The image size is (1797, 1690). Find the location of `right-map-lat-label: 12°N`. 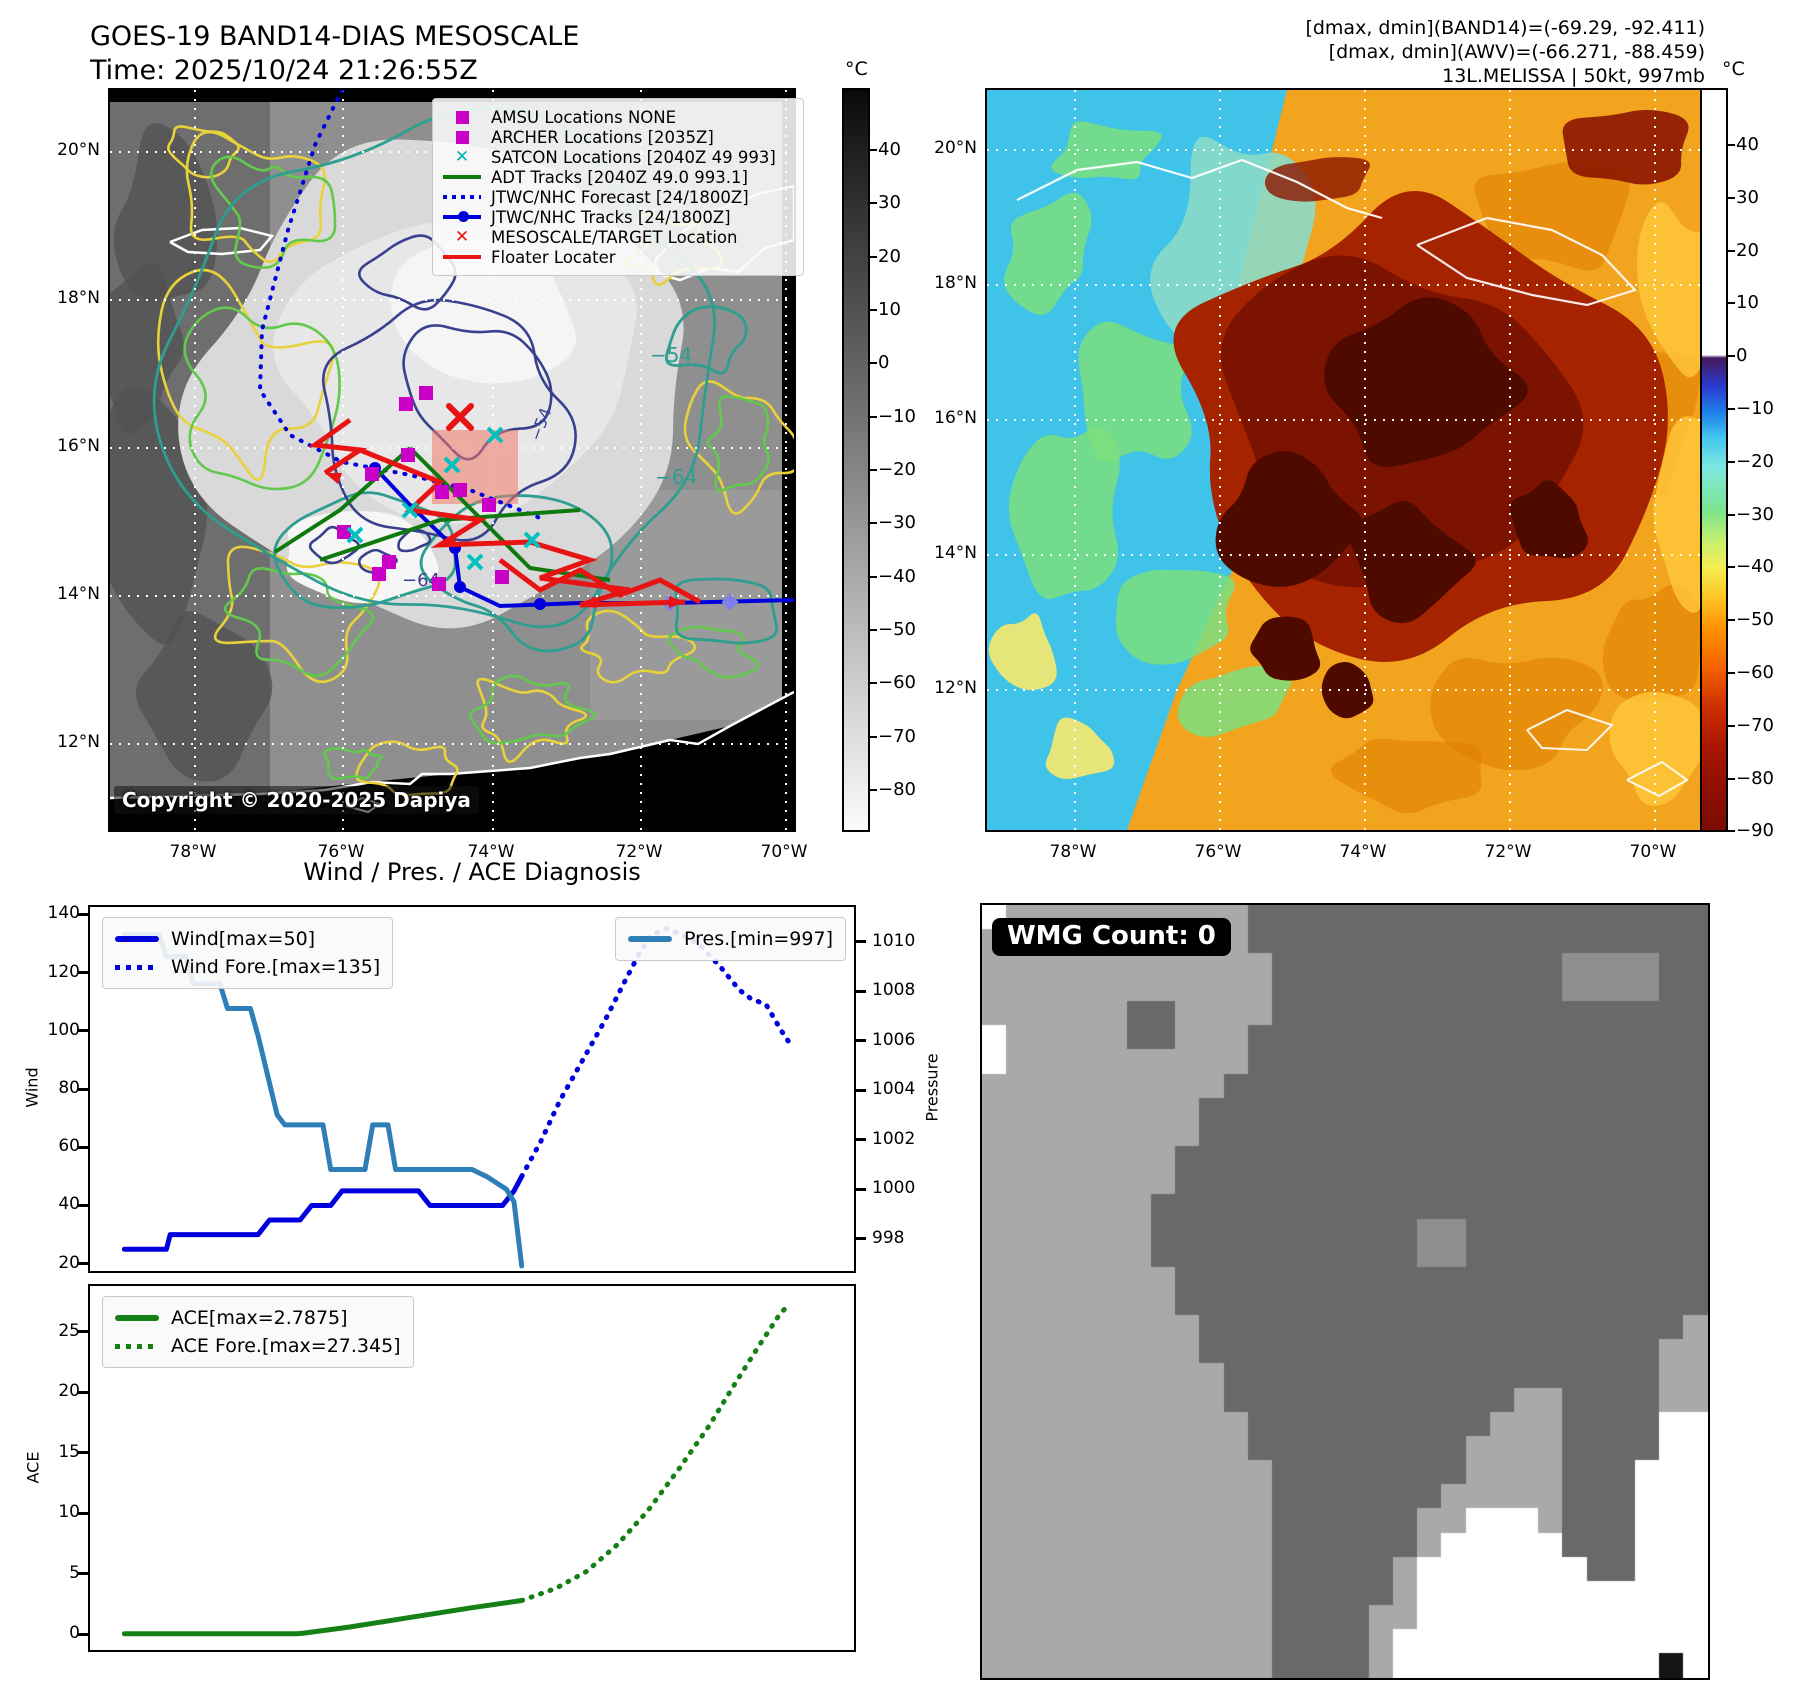

right-map-lat-label: 12°N is located at coordinates (955, 688).